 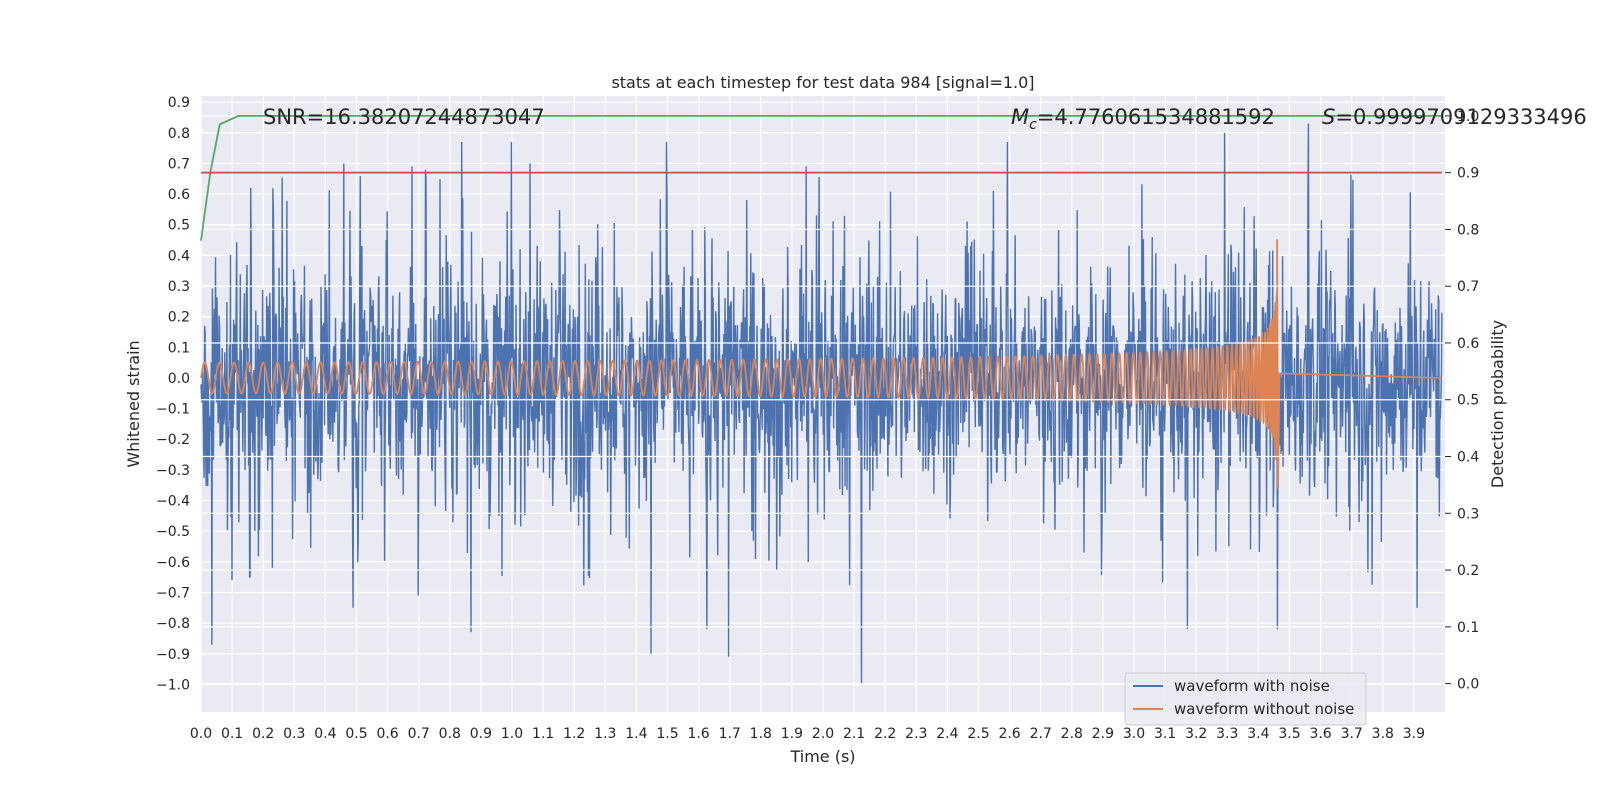 What do you see at coordinates (173, 410) in the screenshot?
I see `y-tick-label: −0.1` at bounding box center [173, 410].